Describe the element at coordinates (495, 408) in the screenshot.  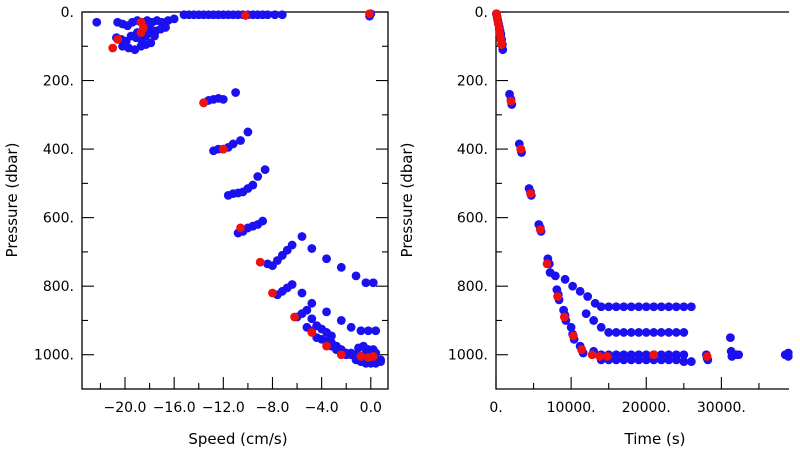
I see `time-x-tick-label: 0.` at that location.